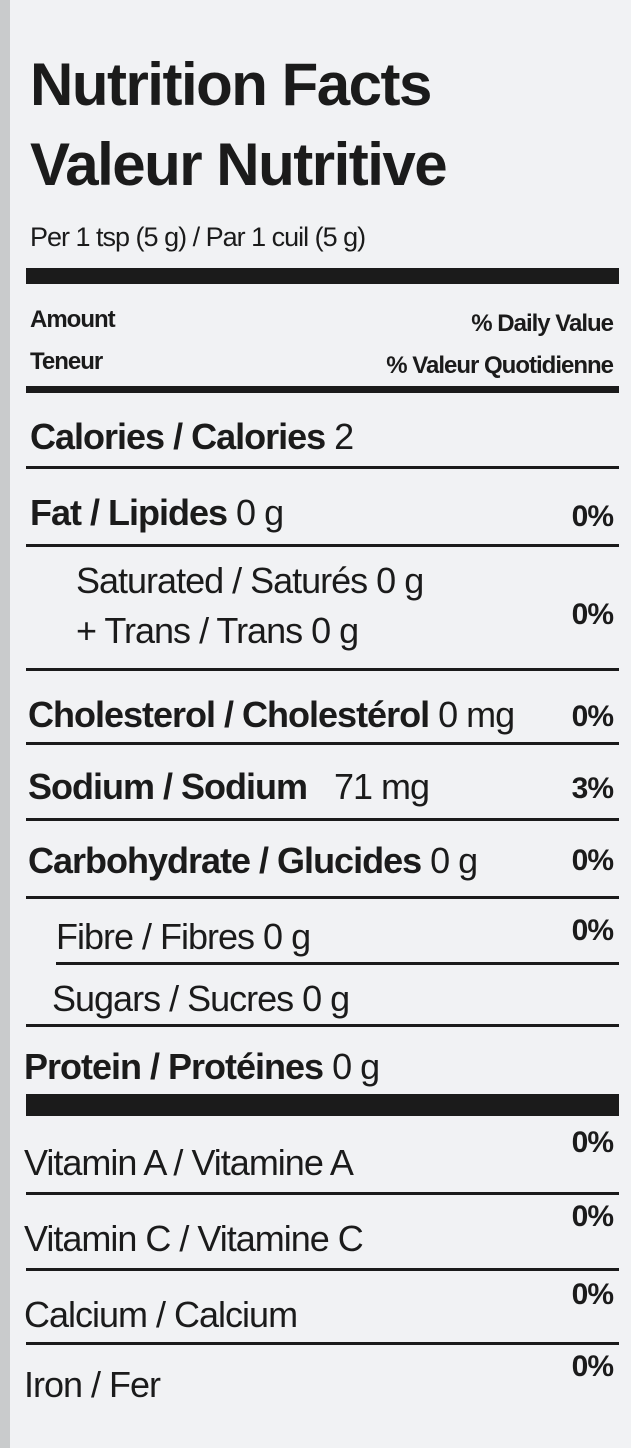  What do you see at coordinates (476, 714) in the screenshot?
I see `cholesterol-value: 0 mg` at bounding box center [476, 714].